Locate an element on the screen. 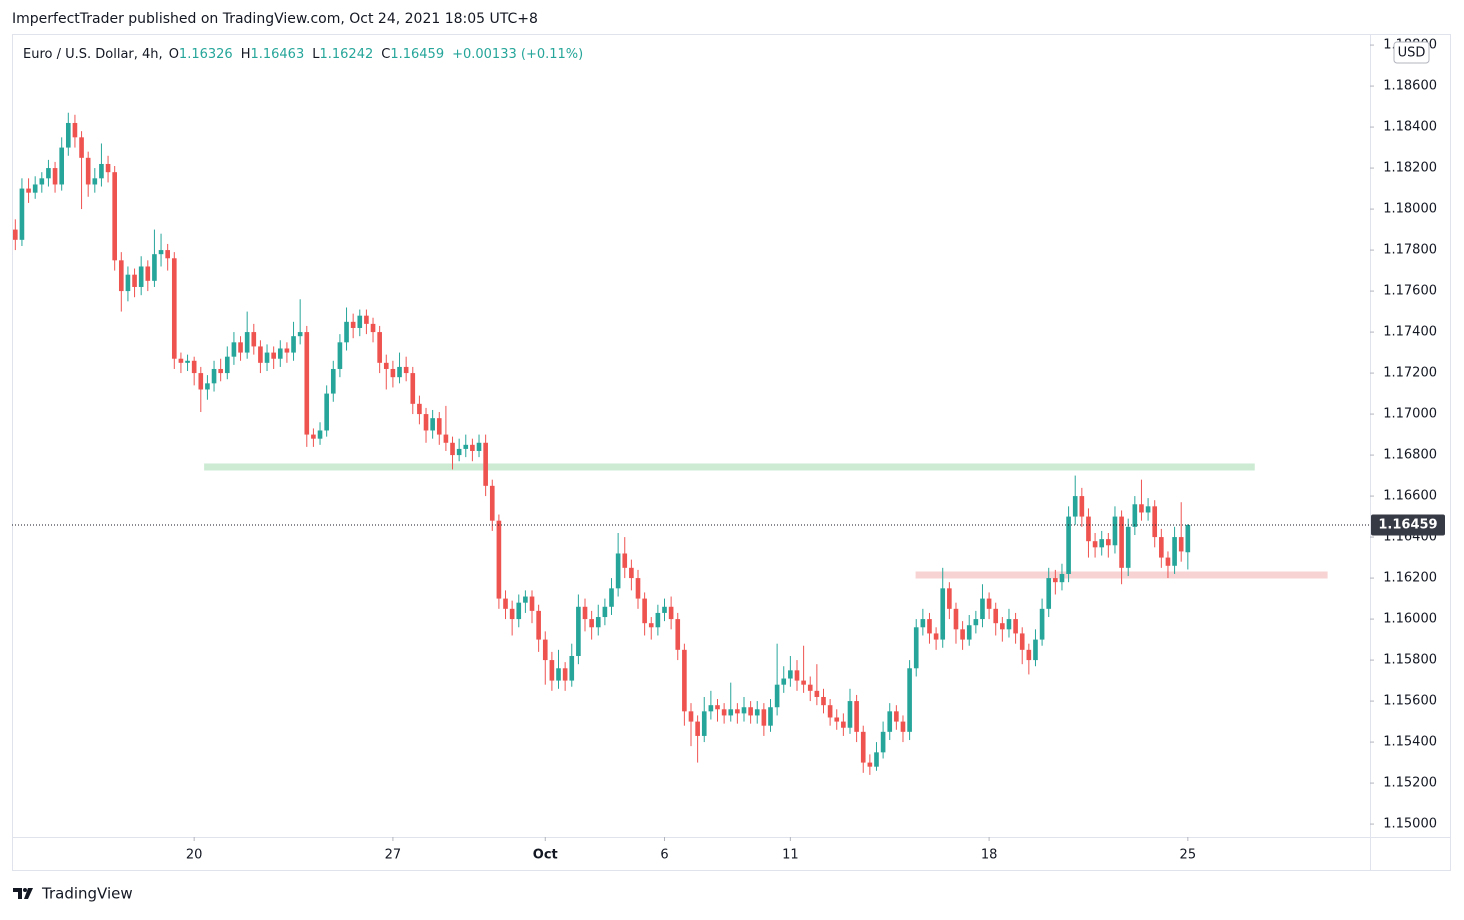  currency-box is located at coordinates (1411, 52).